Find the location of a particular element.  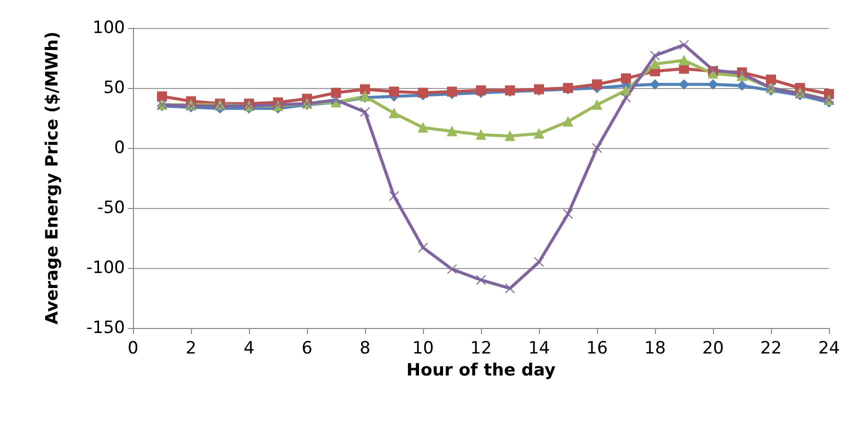

y-axis-title: Average Energy Price ($/MWh) is located at coordinates (52, 178).